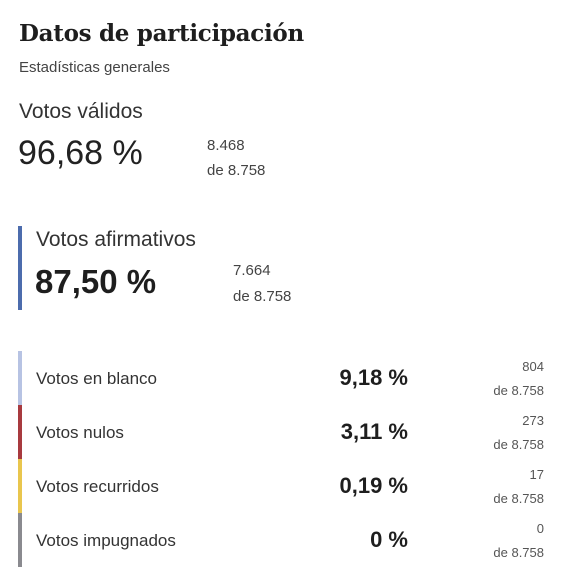  I want to click on row-percent: 0 %, so click(389, 539).